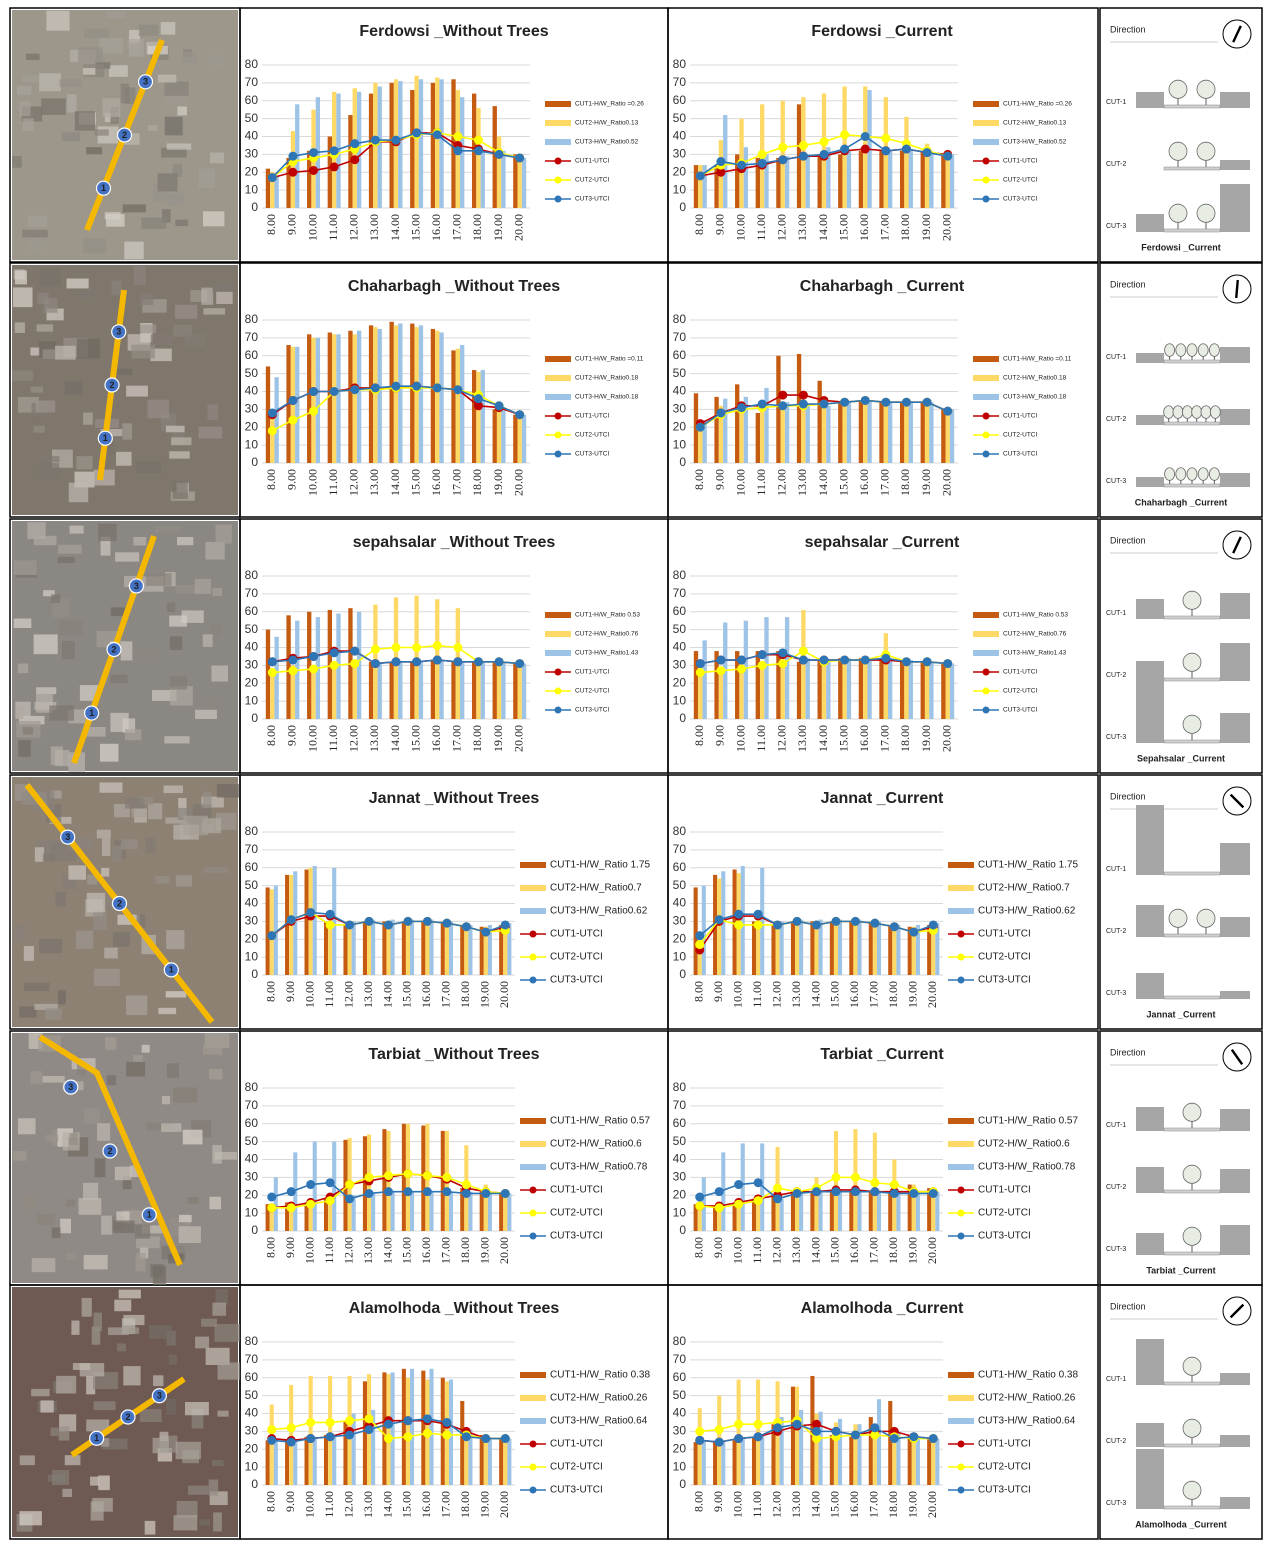  Describe the element at coordinates (252, 1466) in the screenshot. I see `y-tick-label: 10` at that location.